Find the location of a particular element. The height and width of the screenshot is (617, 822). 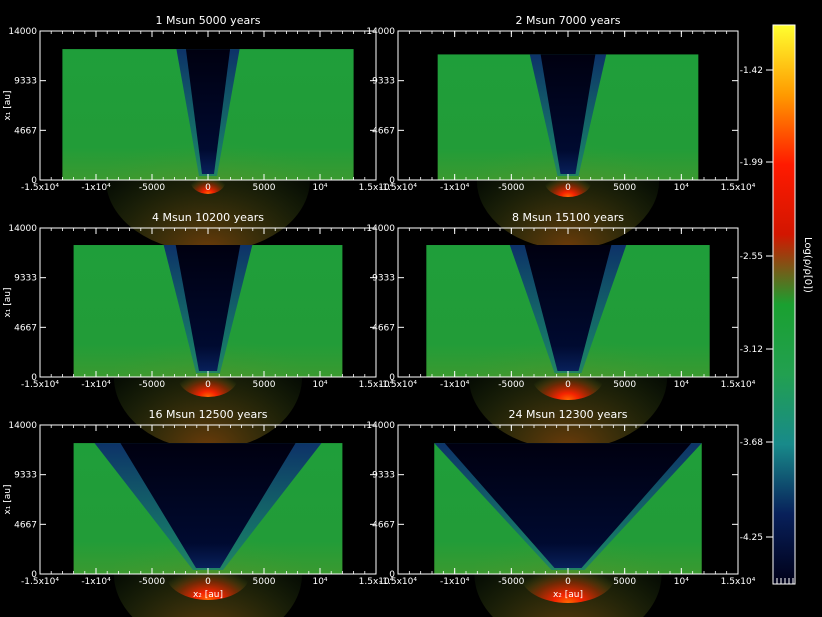

panel-title: 8 Msun 15100 years is located at coordinates (568, 217).